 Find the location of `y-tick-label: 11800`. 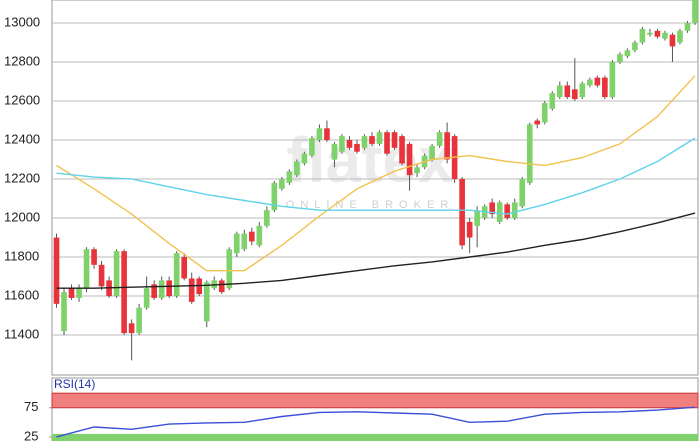

y-tick-label: 11800 is located at coordinates (21, 255).